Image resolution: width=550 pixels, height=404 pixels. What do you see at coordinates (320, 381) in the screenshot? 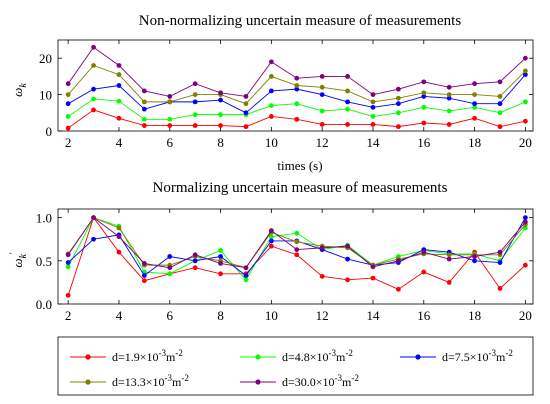
I see `legend-label: d=30.0×10-3m-2` at bounding box center [320, 381].